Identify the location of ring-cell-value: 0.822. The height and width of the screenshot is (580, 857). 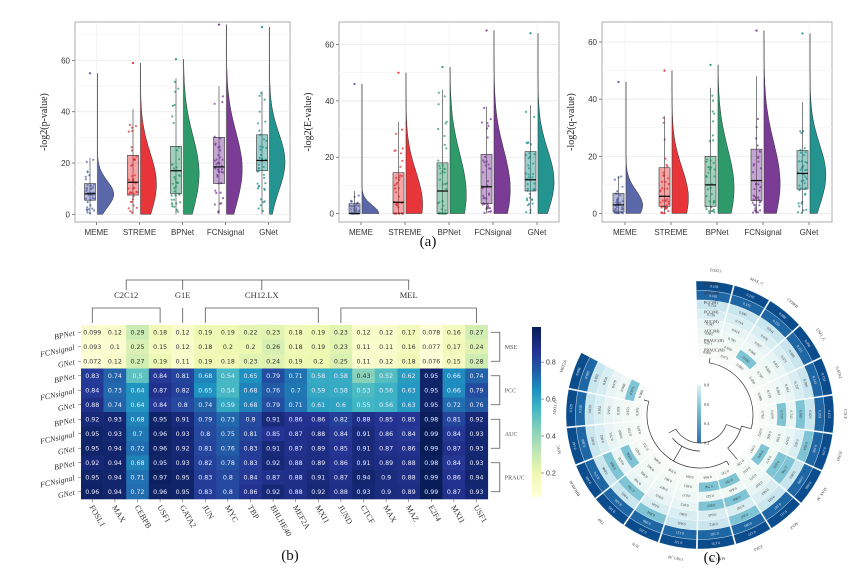
(796, 443).